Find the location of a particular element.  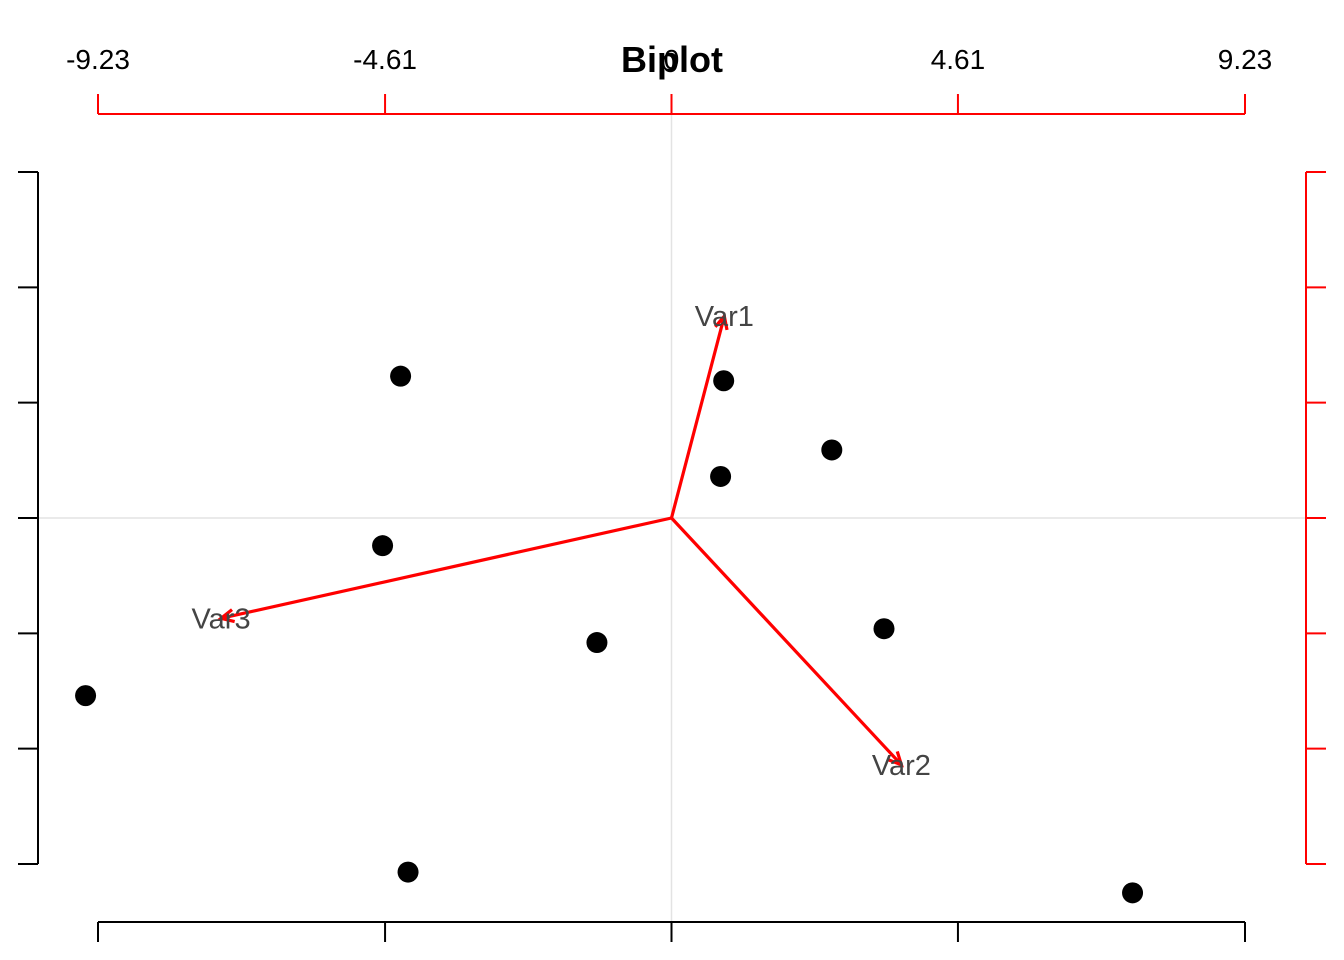

arrow-var3 is located at coordinates (446, 568).